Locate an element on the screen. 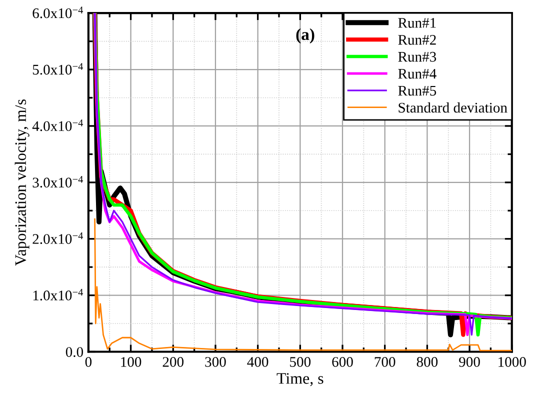 Image resolution: width=536 pixels, height=409 pixels. x-tick-label: 500 is located at coordinates (300, 362).